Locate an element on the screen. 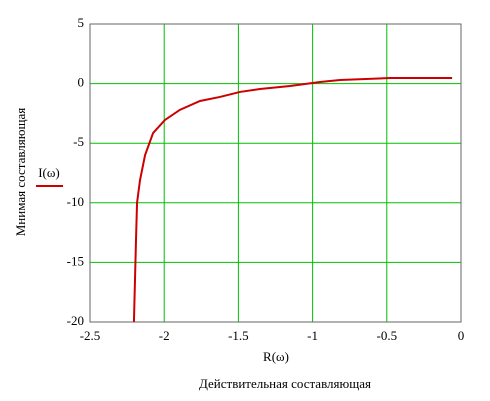 This screenshot has height=401, width=490. x-tick-label: 0 is located at coordinates (461, 335).